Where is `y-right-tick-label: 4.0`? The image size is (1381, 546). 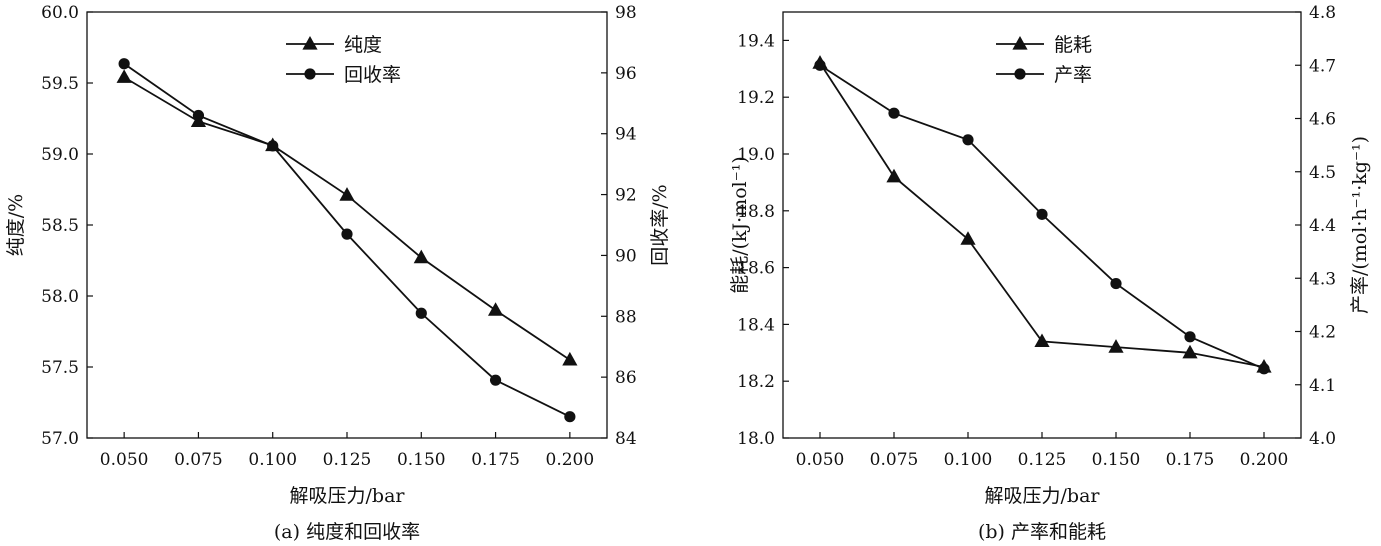 y-right-tick-label: 4.0 is located at coordinates (1322, 439).